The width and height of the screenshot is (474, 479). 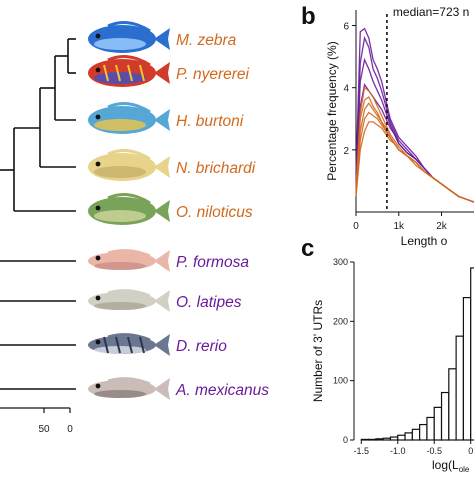 I want to click on y-tick-label: 100, so click(x=340, y=381).